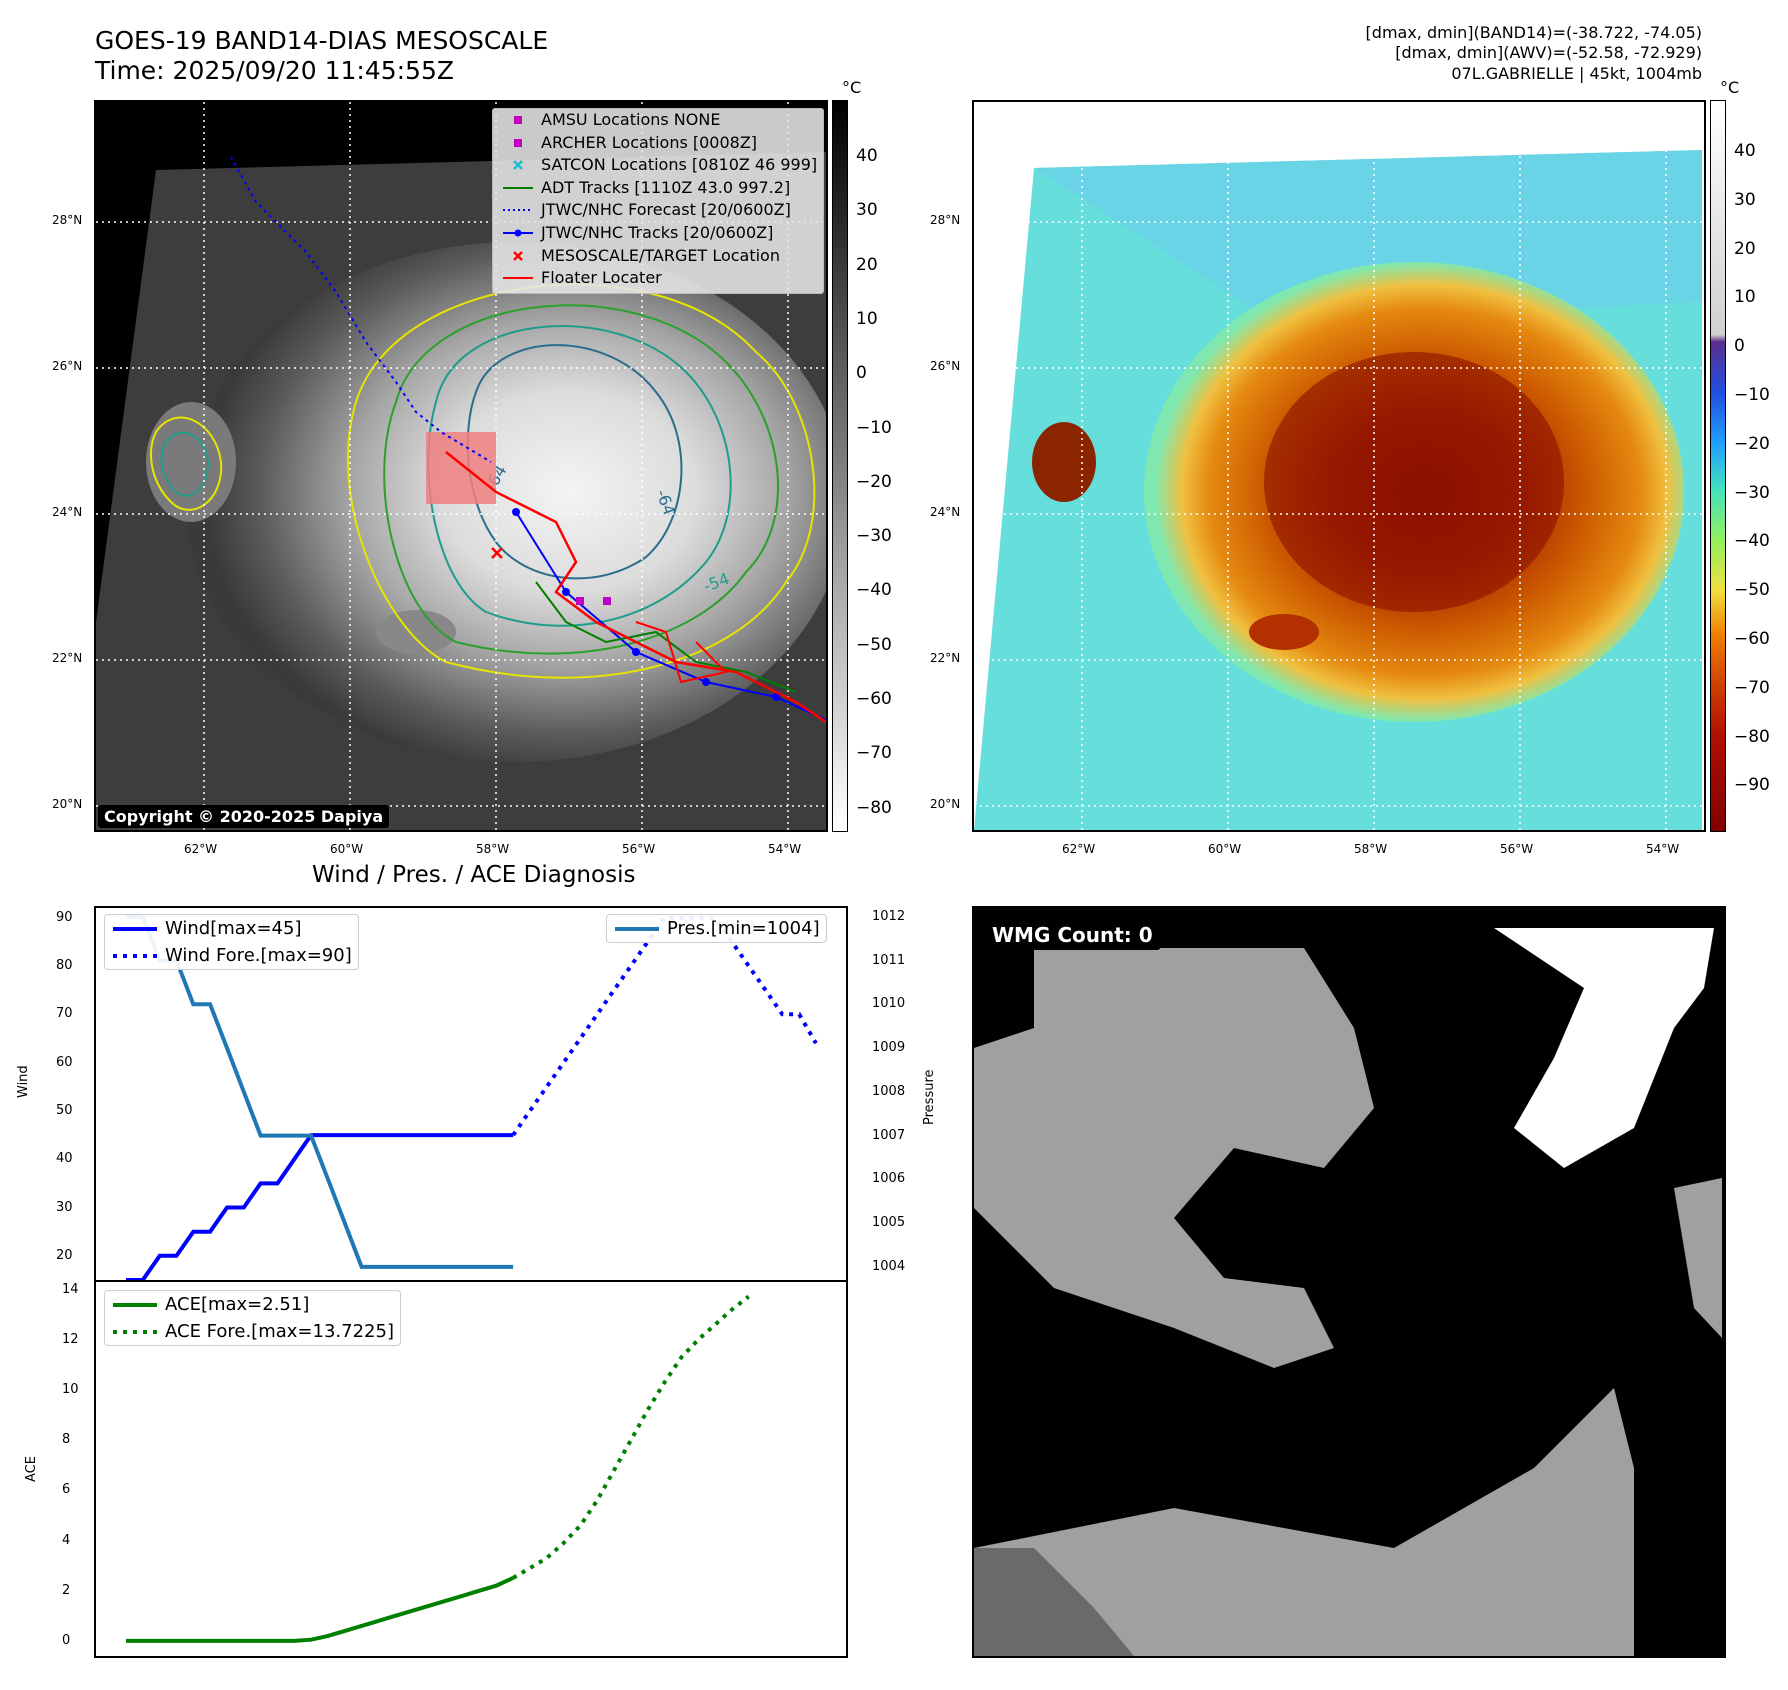 The image size is (1788, 1690). Describe the element at coordinates (472, 1097) in the screenshot. I see `wind-pressure-chart` at that location.